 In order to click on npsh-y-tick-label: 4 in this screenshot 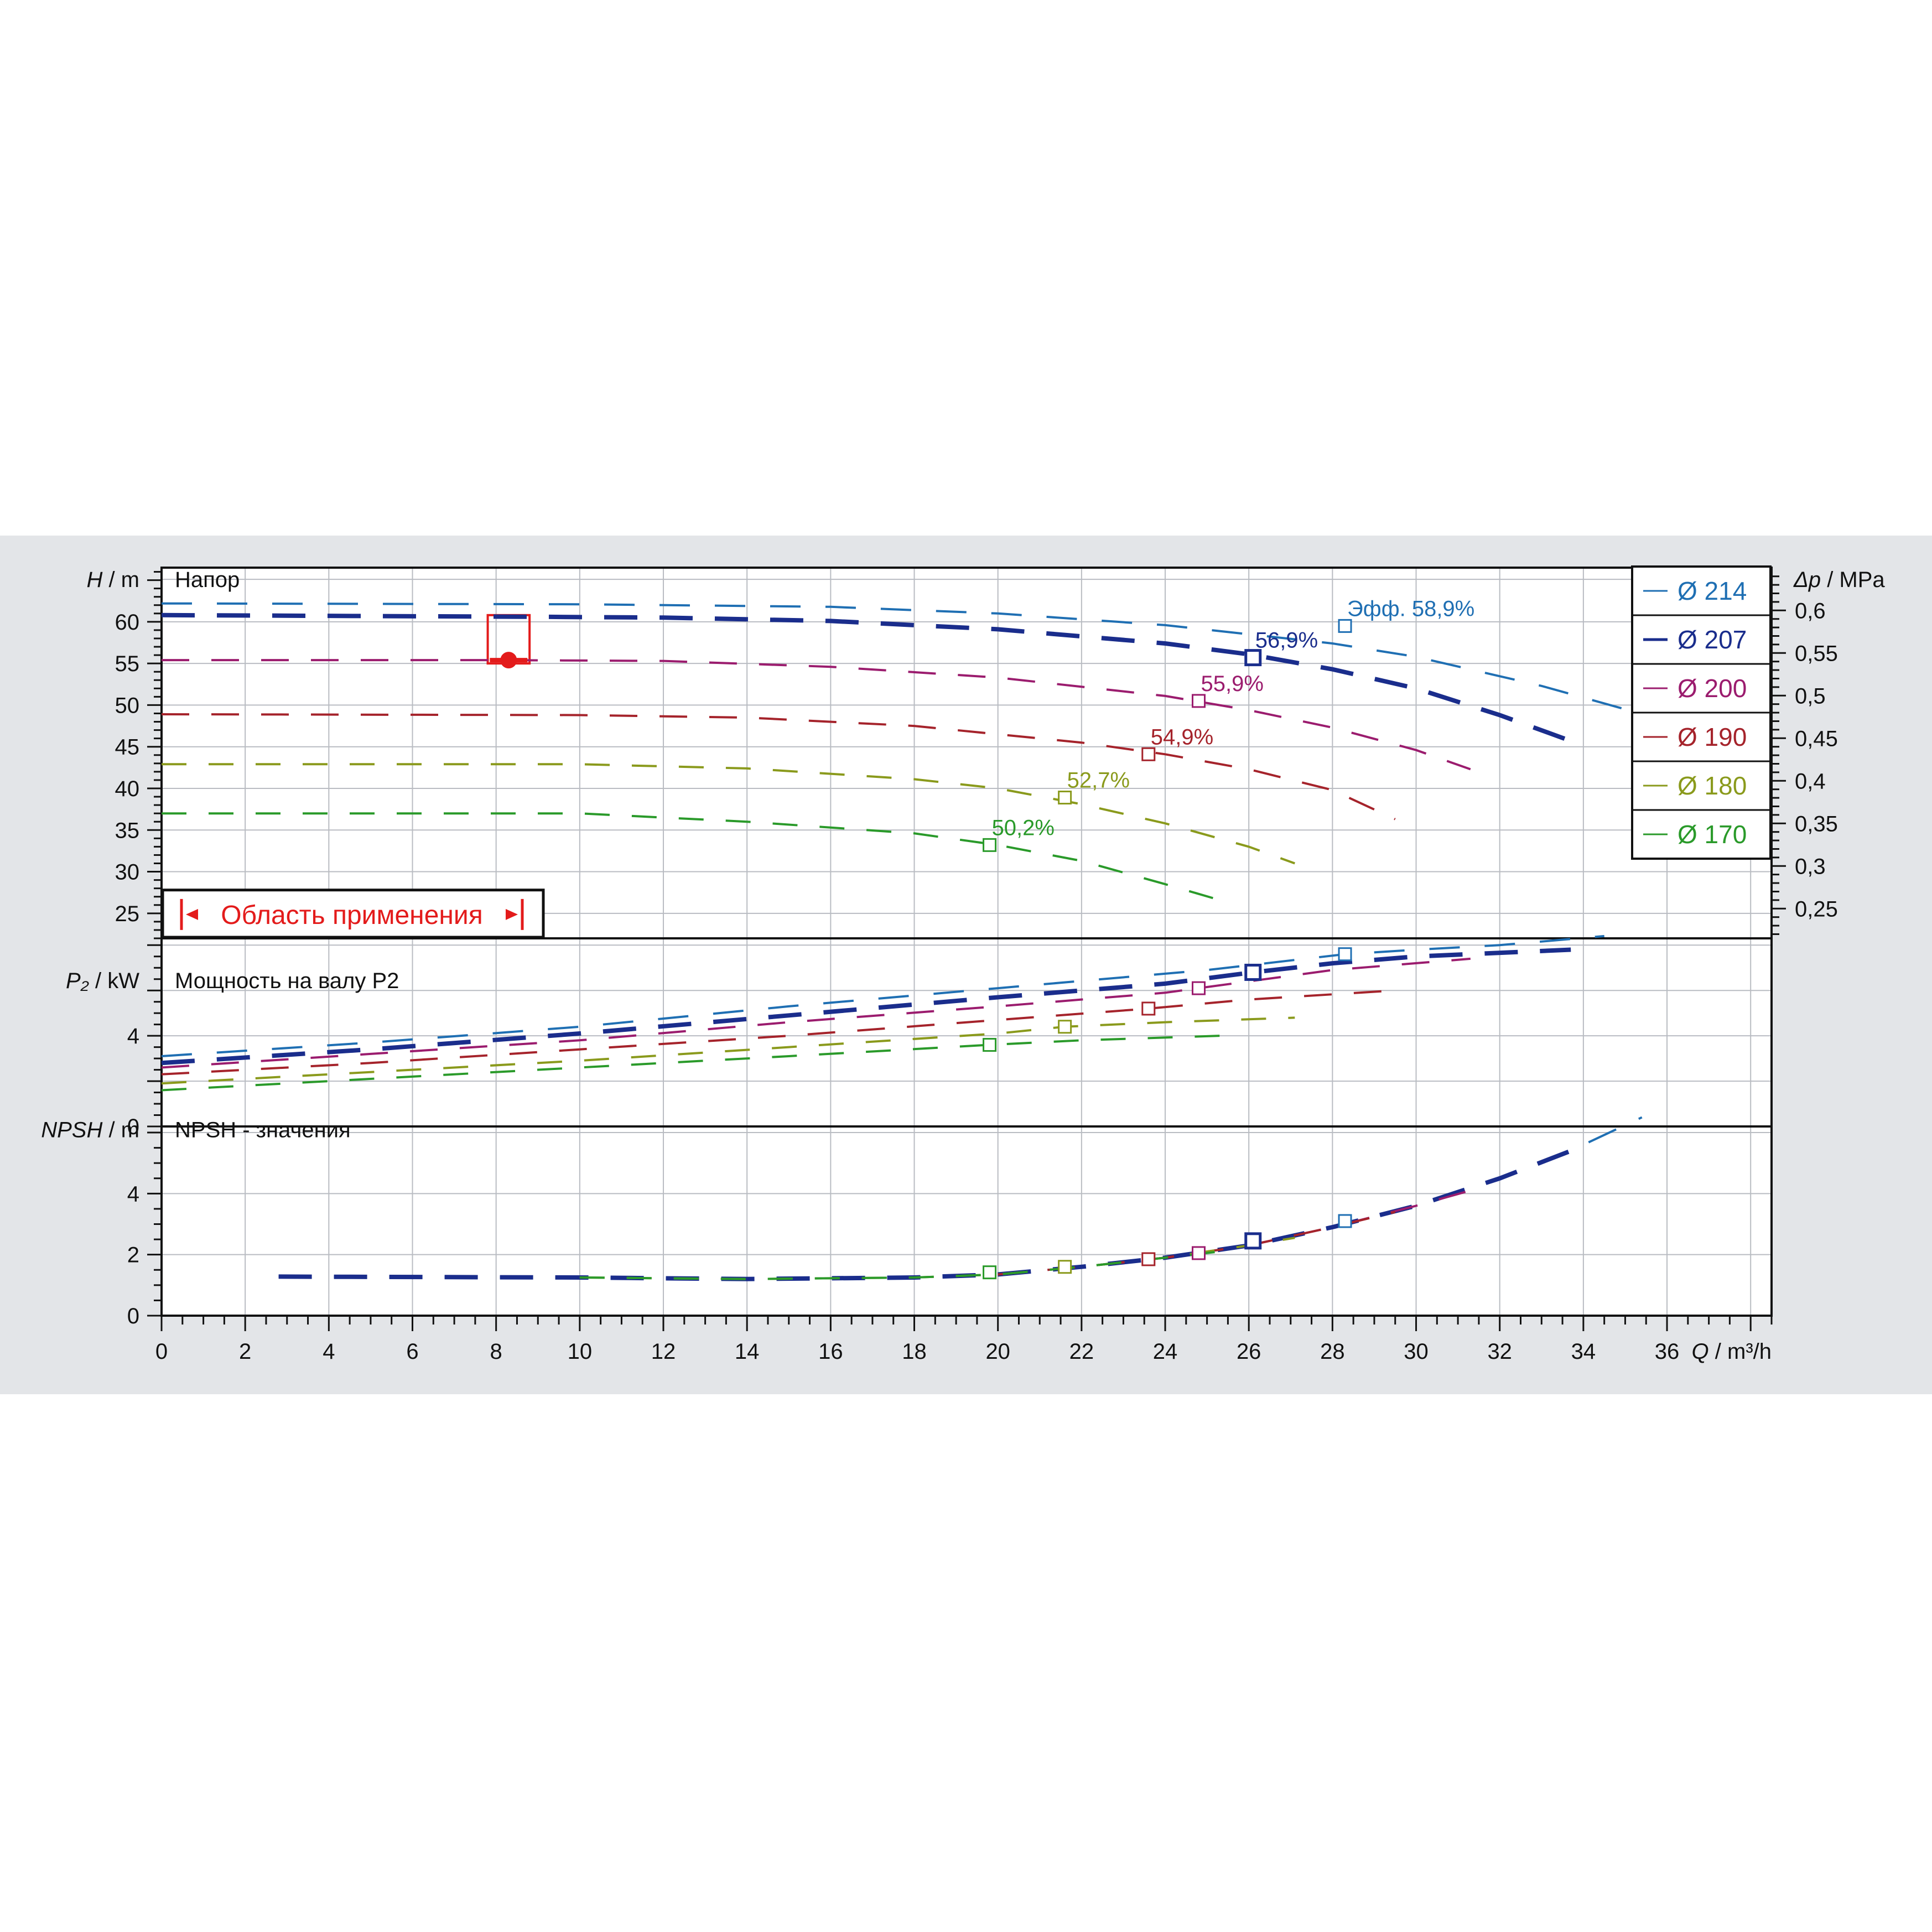, I will do `click(133, 1194)`.